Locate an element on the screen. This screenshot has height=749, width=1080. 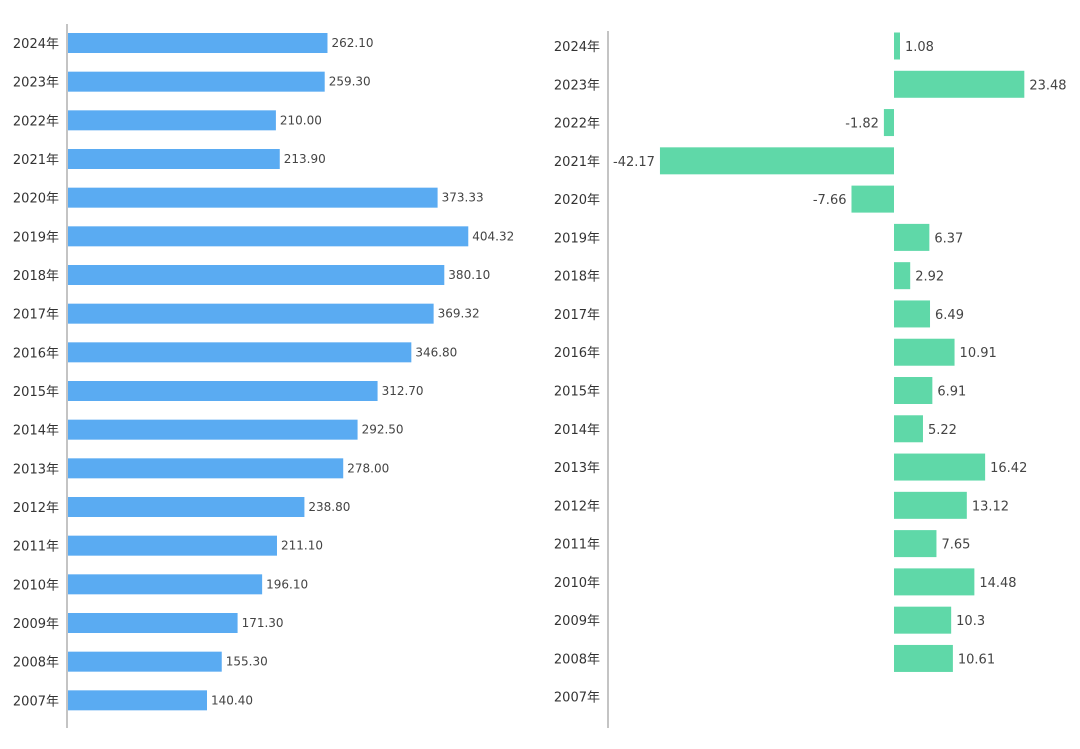
data-label: 369.32 is located at coordinates (459, 314).